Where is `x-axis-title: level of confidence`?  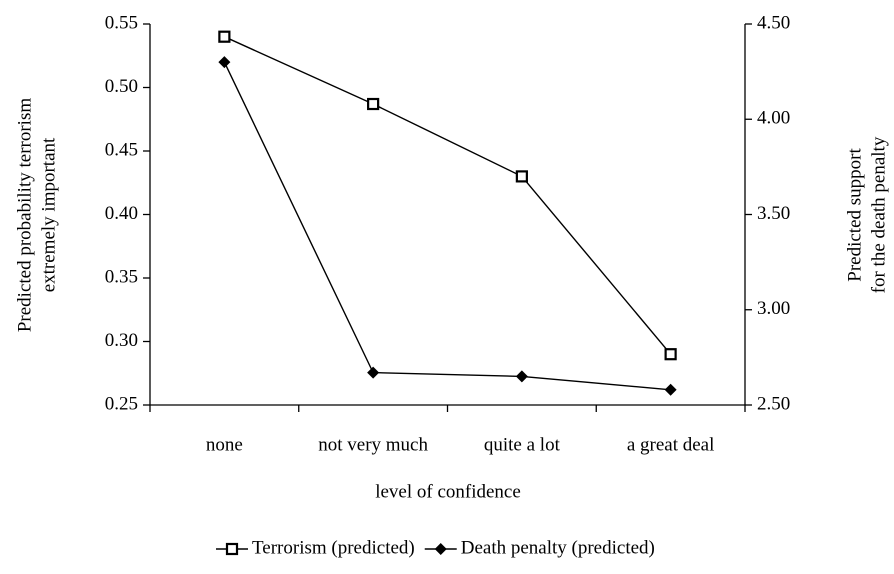
x-axis-title: level of confidence is located at coordinates (448, 491).